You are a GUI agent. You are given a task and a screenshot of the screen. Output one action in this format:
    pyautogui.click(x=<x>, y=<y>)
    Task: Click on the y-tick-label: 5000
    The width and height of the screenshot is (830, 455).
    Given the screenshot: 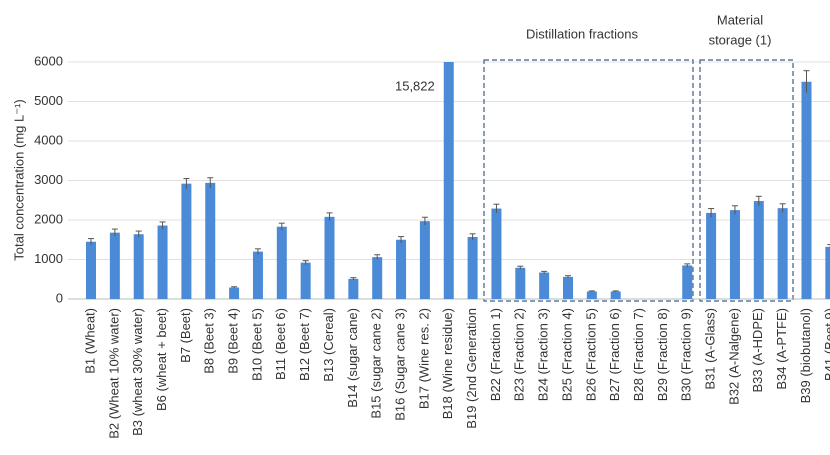 What is the action you would take?
    pyautogui.click(x=48, y=100)
    